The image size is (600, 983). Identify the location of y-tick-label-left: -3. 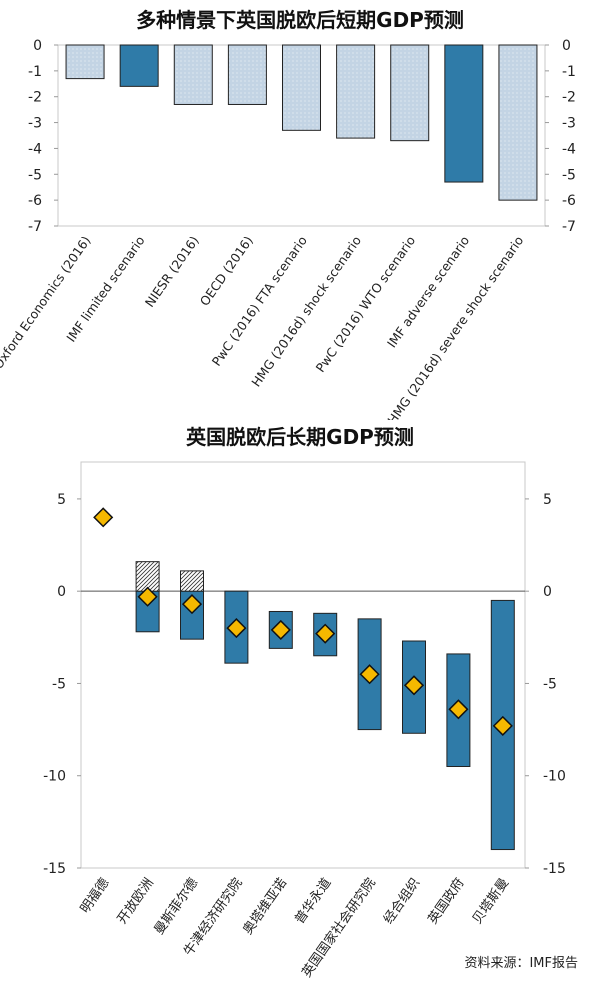
(35, 124).